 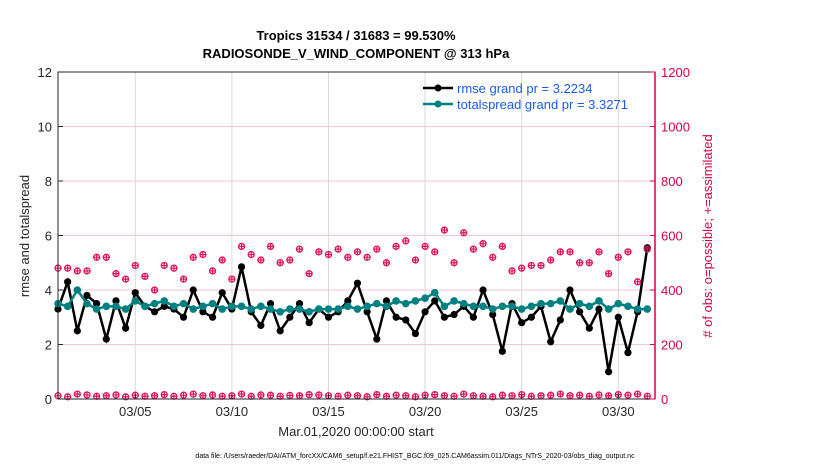 I want to click on legend-marker-totalspread, so click(x=438, y=104).